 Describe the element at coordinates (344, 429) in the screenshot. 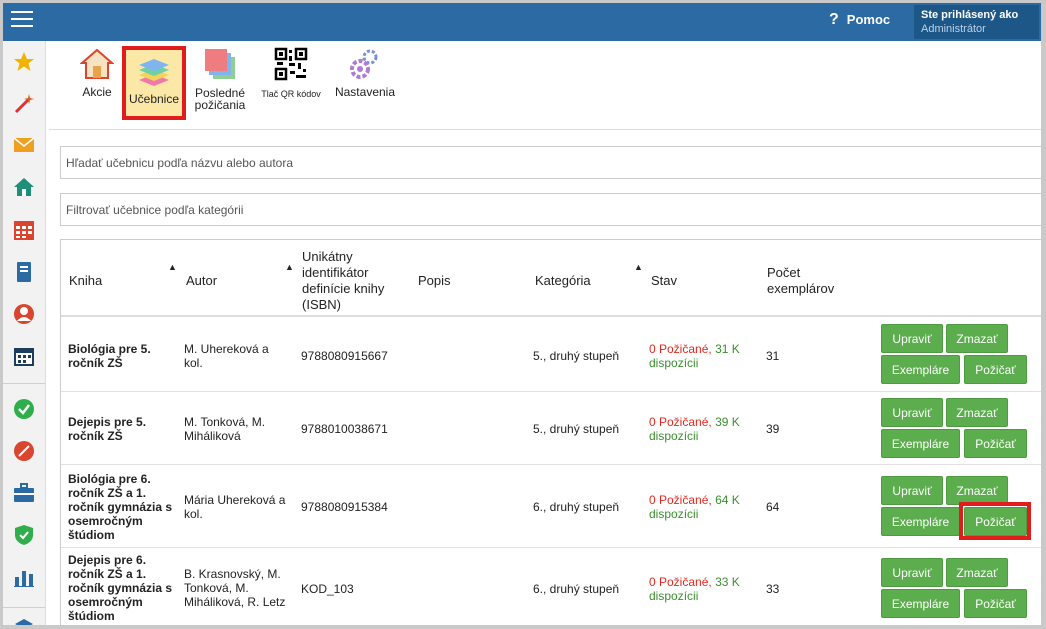

I see `book-isbn: 9788010038671` at that location.